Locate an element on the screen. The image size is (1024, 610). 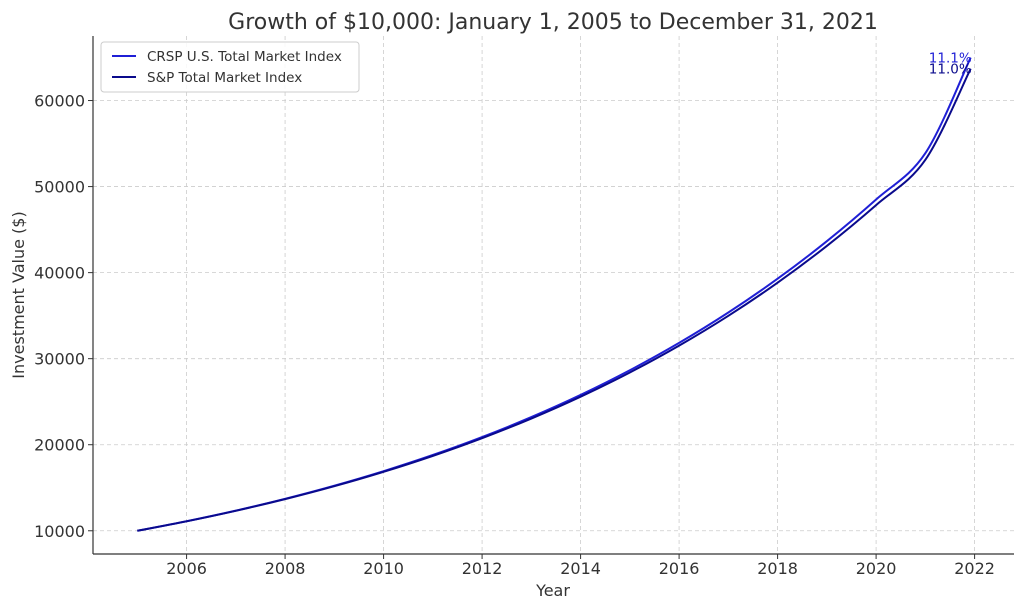
x-tick-label: 2006 is located at coordinates (186, 568).